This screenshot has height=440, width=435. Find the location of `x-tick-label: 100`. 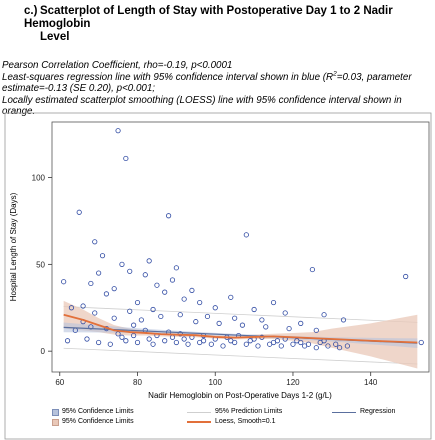

x-tick-label: 100 is located at coordinates (216, 382).